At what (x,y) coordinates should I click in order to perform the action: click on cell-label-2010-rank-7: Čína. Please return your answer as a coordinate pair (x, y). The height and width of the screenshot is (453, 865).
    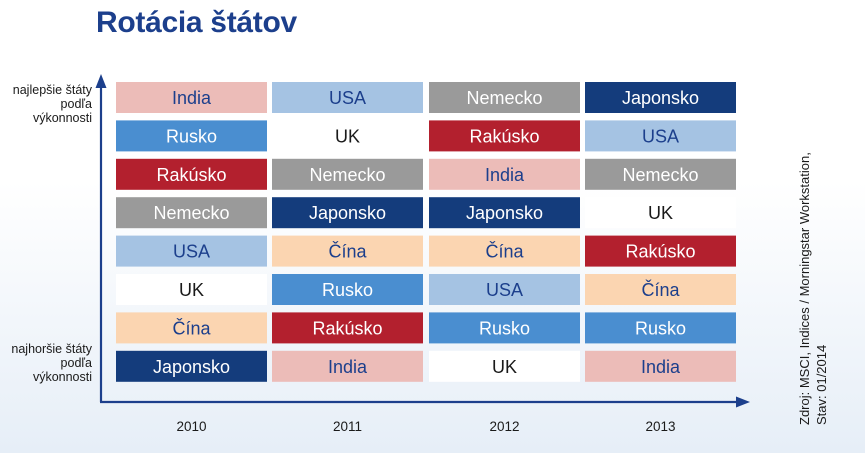
    Looking at the image, I should click on (191, 327).